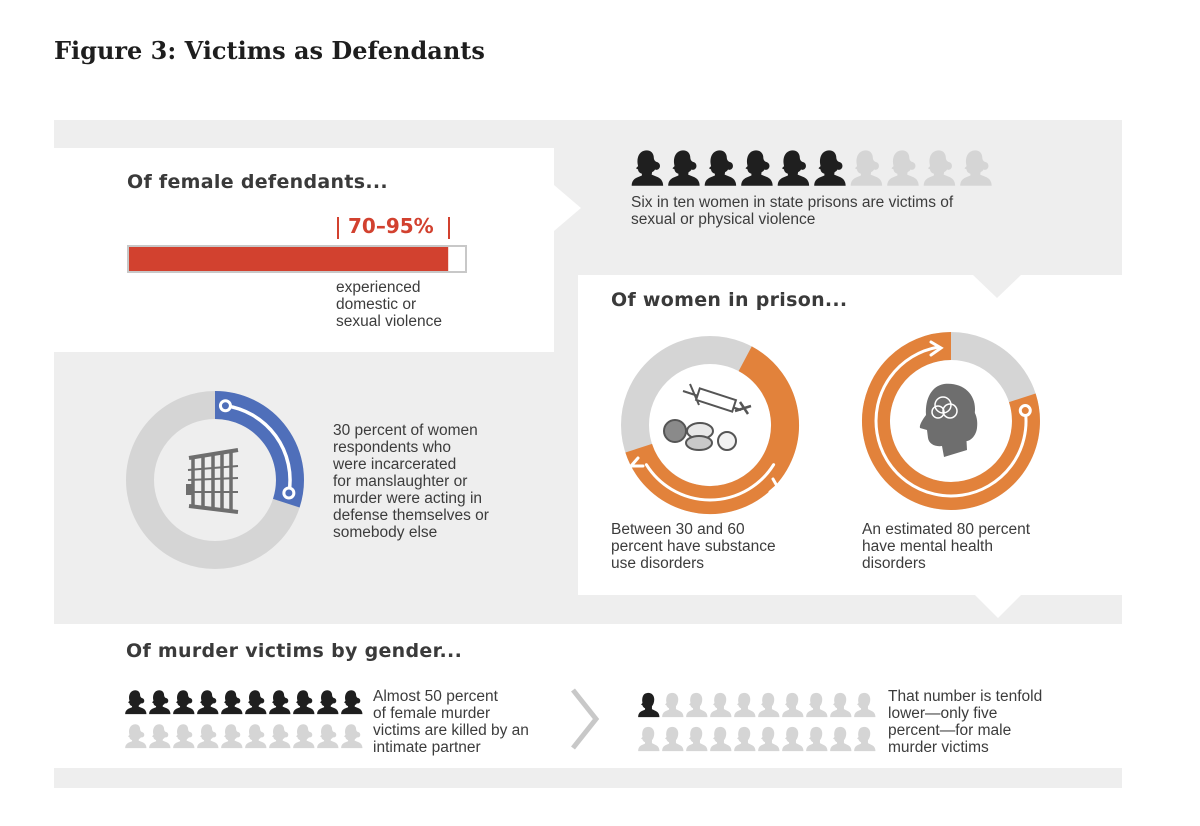 The image size is (1200, 826). I want to click on self-defense-donut, so click(215, 480).